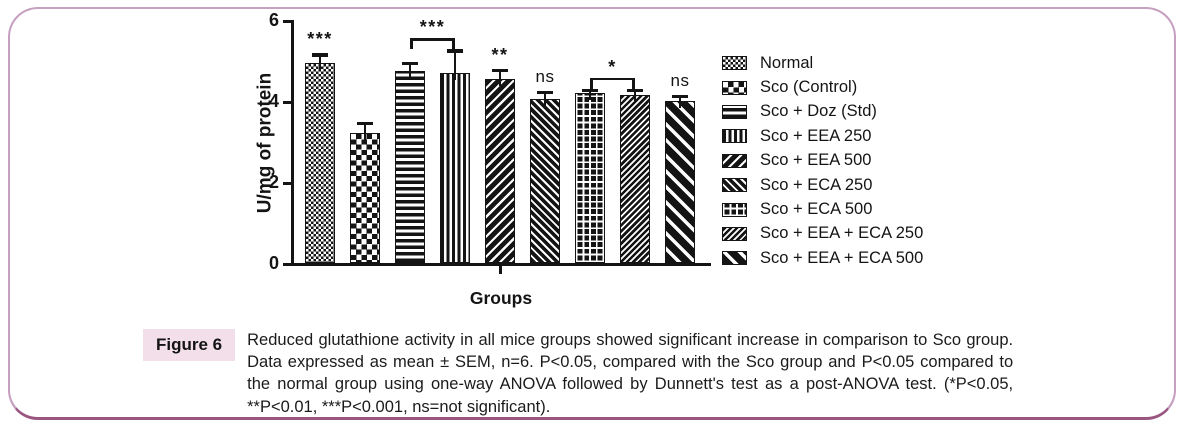 This screenshot has width=1186, height=437. I want to click on legend-label: Sco + EEA 500, so click(816, 160).